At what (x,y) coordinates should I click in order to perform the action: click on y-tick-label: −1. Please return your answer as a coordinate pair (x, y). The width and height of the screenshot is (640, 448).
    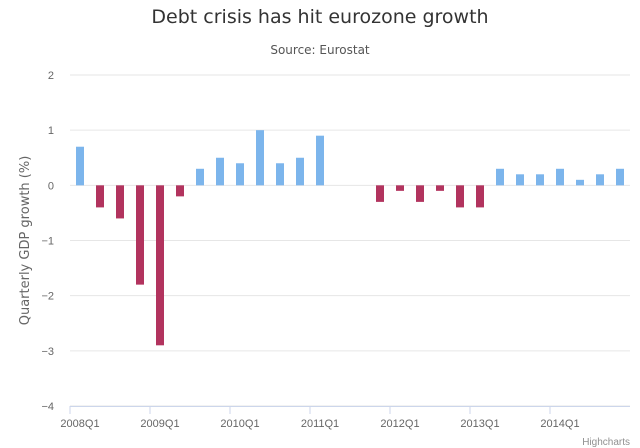
    Looking at the image, I should click on (47, 242).